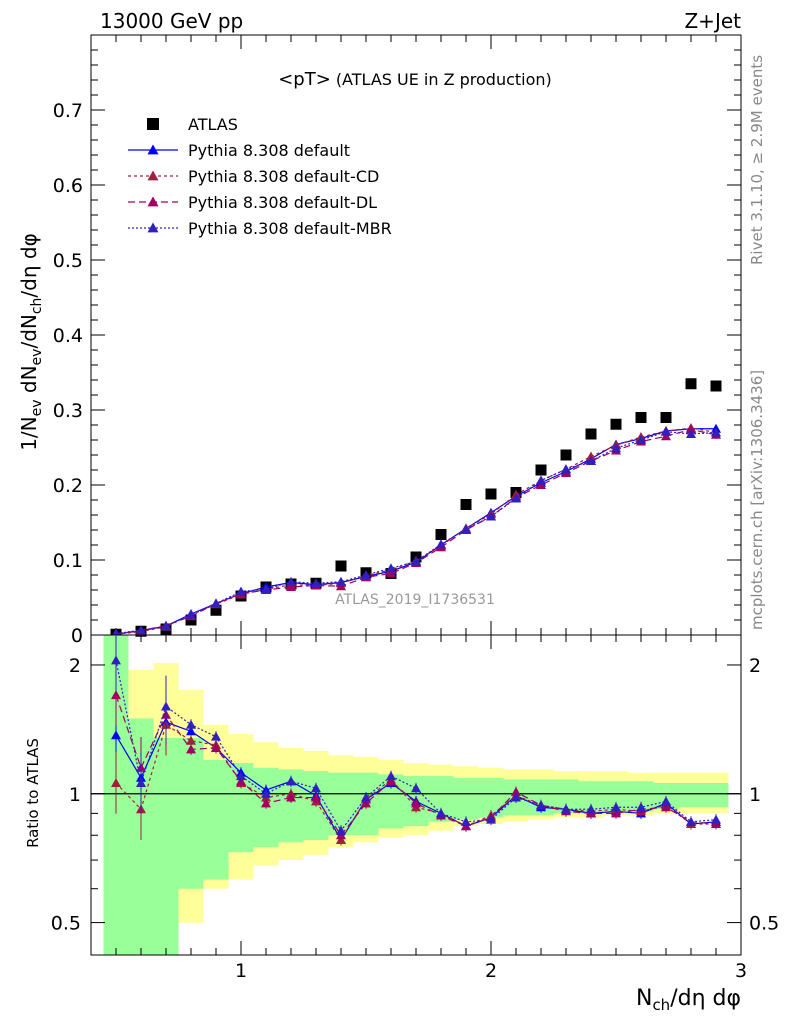 This screenshot has width=786, height=1024. I want to click on side-rivet-label: Rivet 3.1.10, ≥ 2.9M events, so click(757, 160).